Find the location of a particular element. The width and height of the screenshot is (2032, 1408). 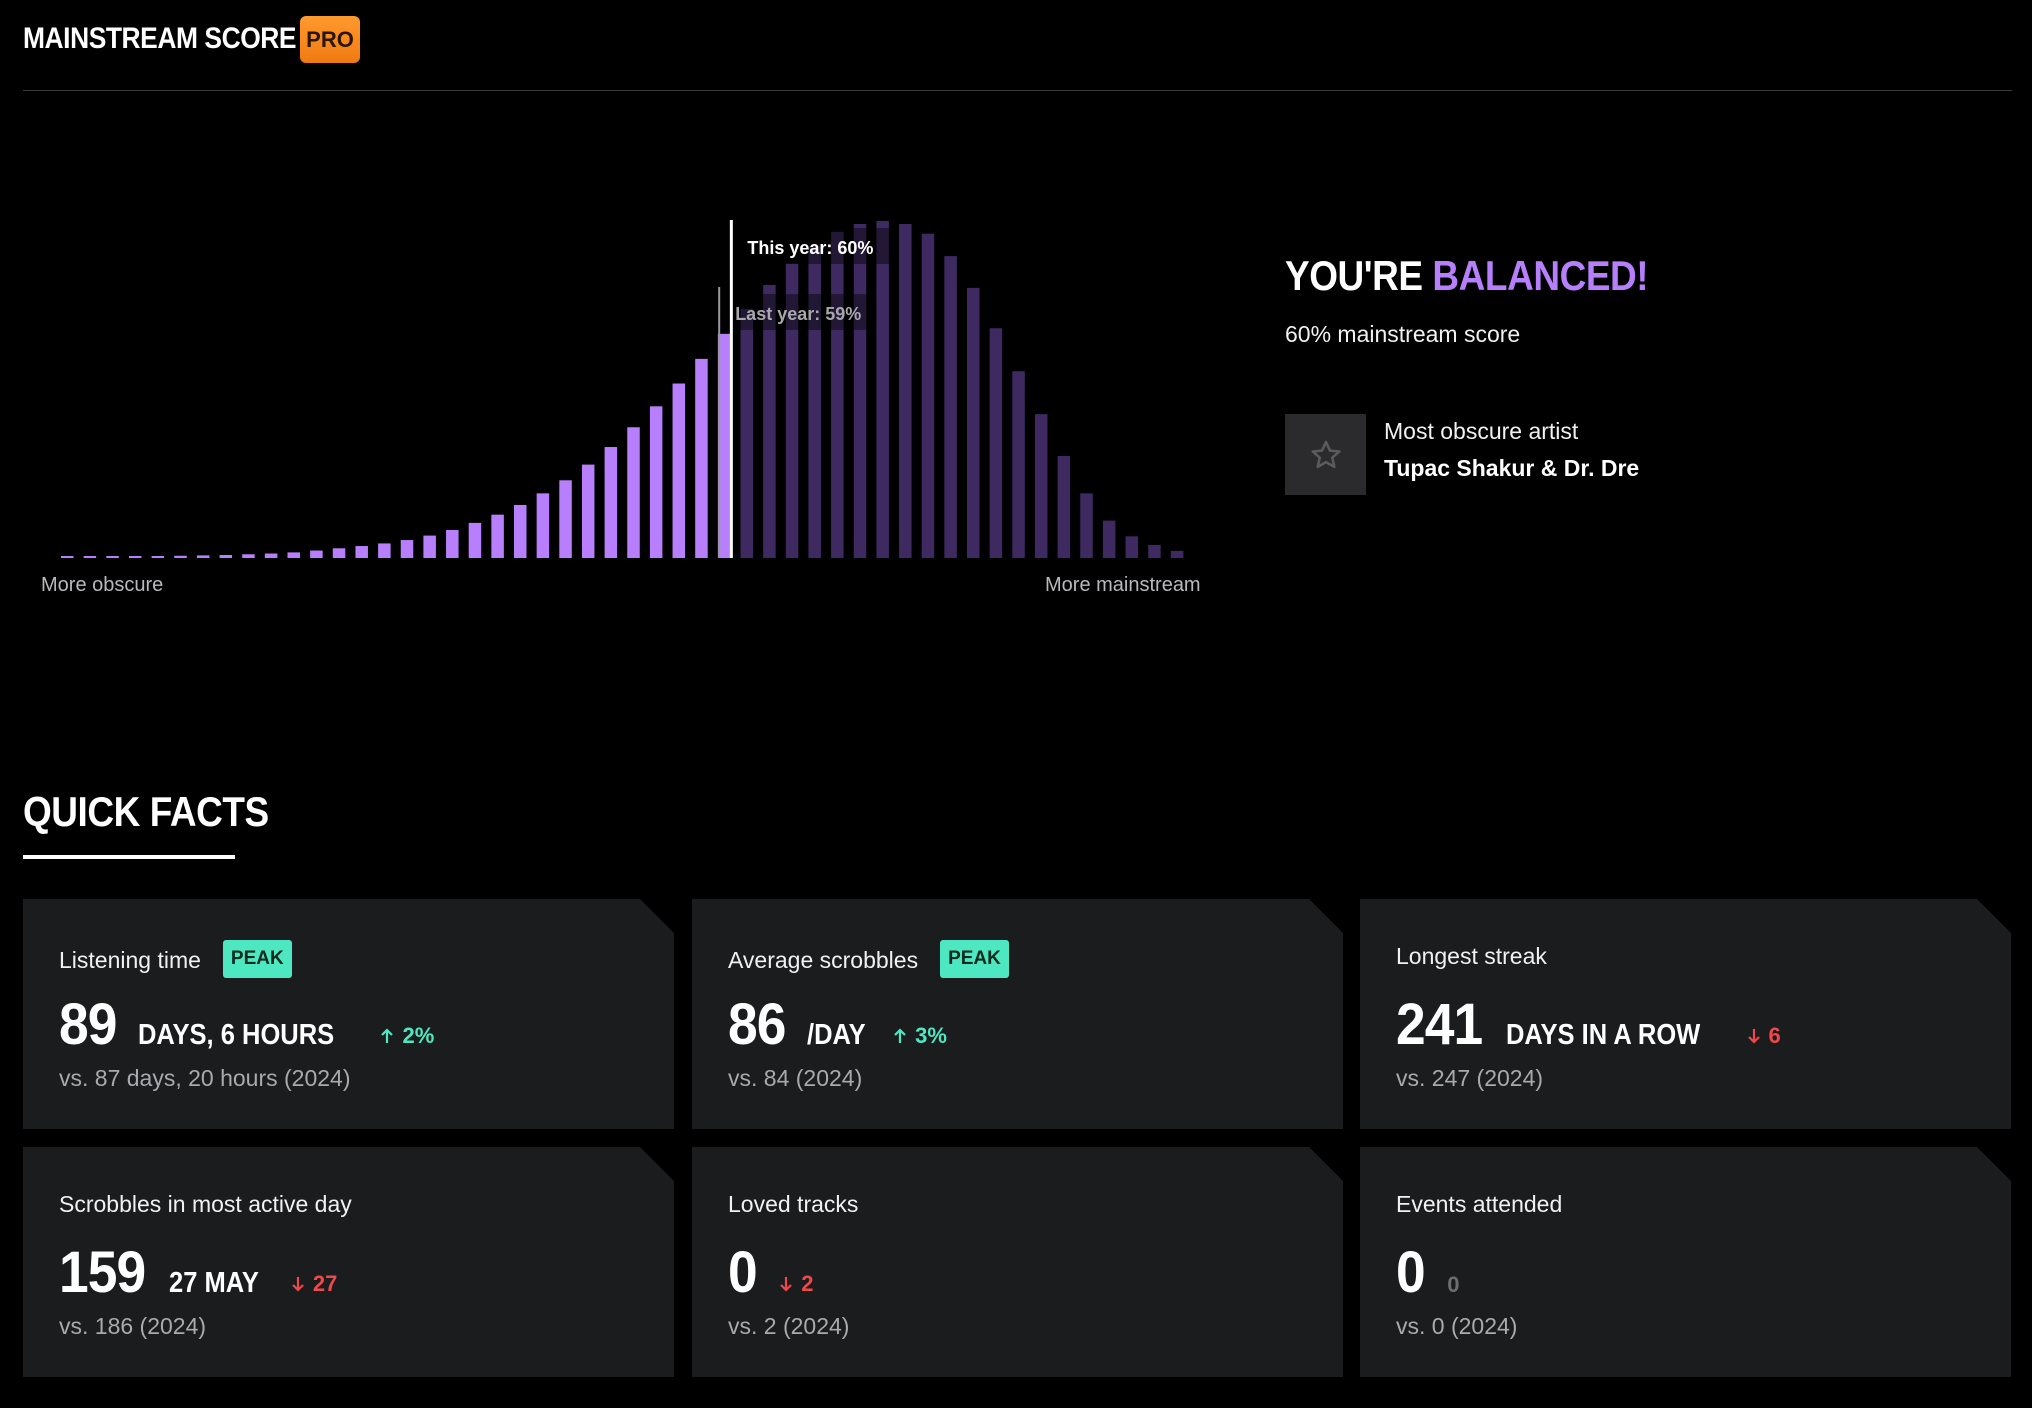

card-value-row: 241 DAYS IN A ROW 6 is located at coordinates (1588, 1021).